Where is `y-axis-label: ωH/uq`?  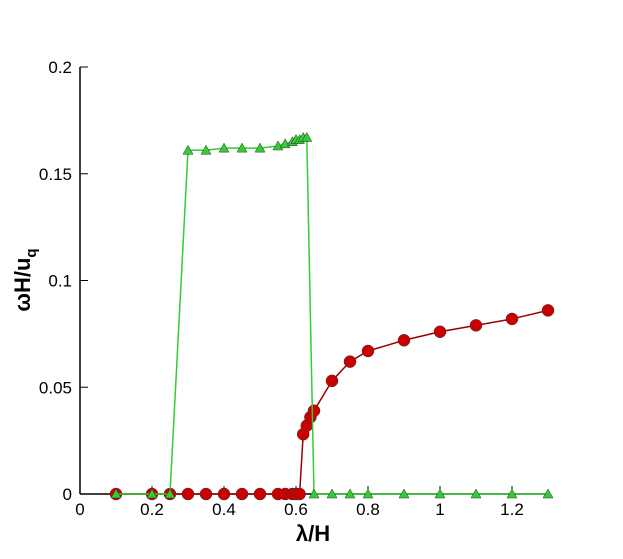
y-axis-label: ωH/uq is located at coordinates (25, 279).